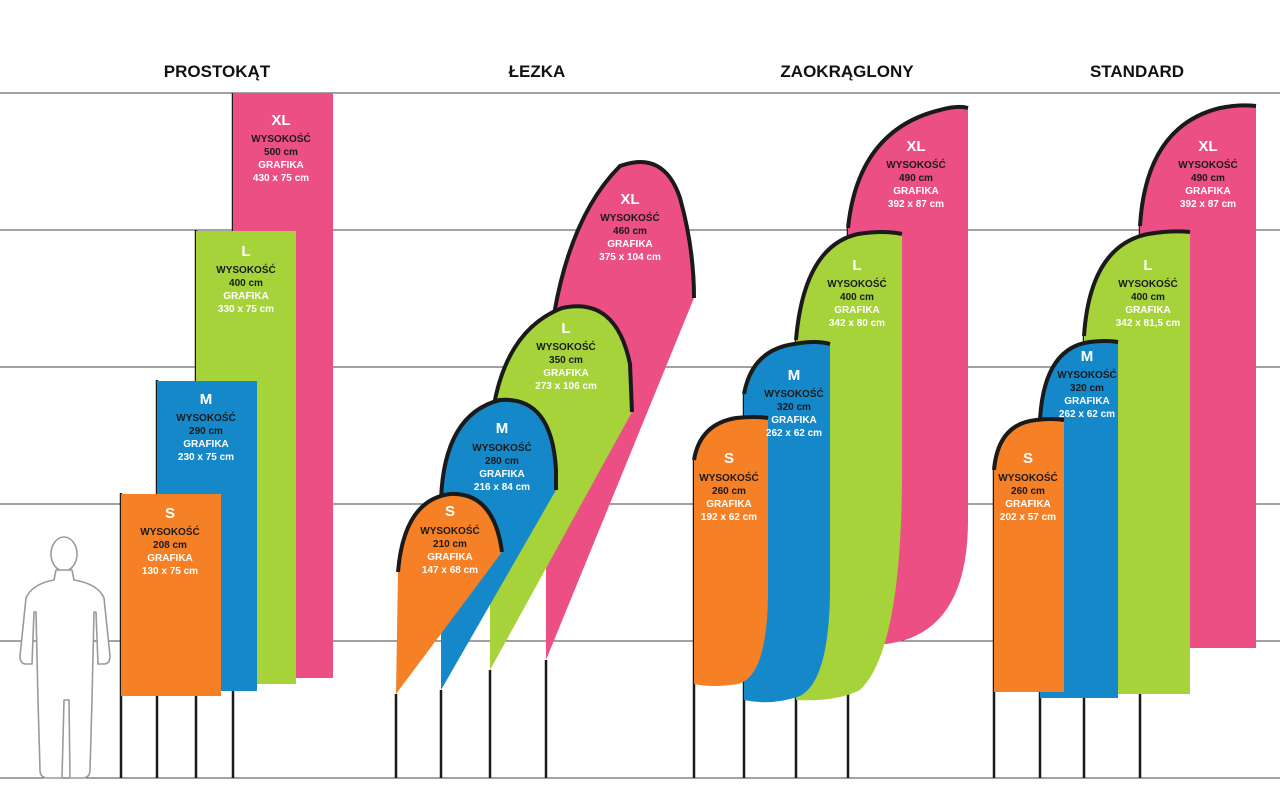 This screenshot has width=1280, height=790. What do you see at coordinates (281, 178) in the screenshot?
I see `graphic-value: 430 x 75 cm` at bounding box center [281, 178].